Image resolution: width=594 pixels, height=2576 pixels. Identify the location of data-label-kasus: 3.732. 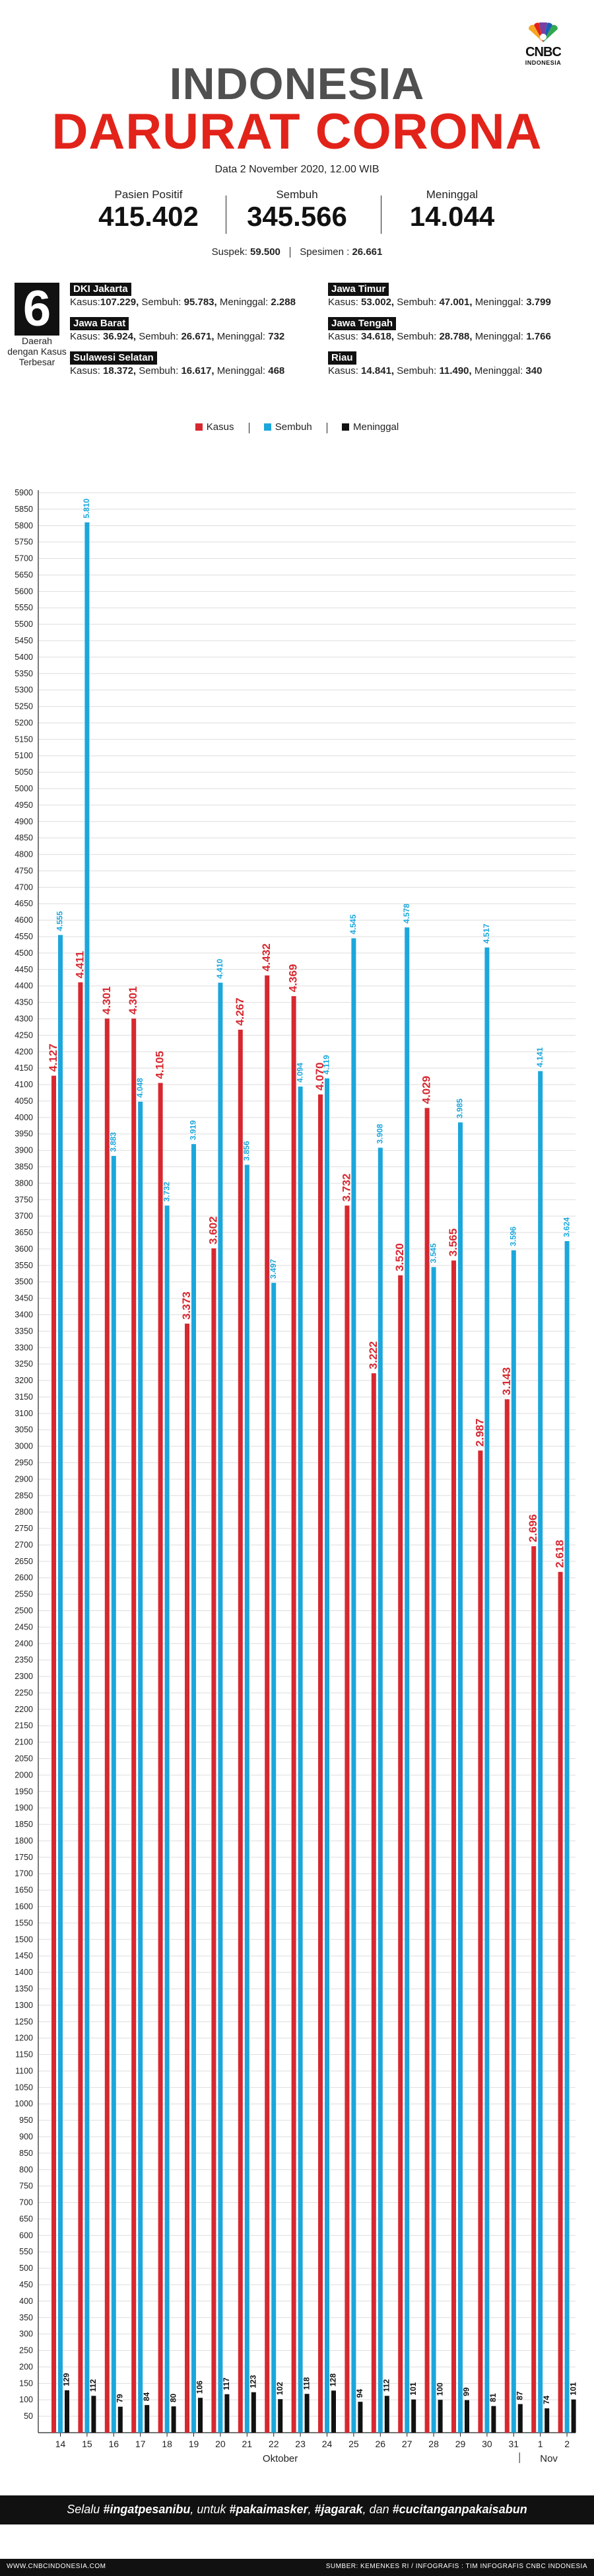
(346, 1188).